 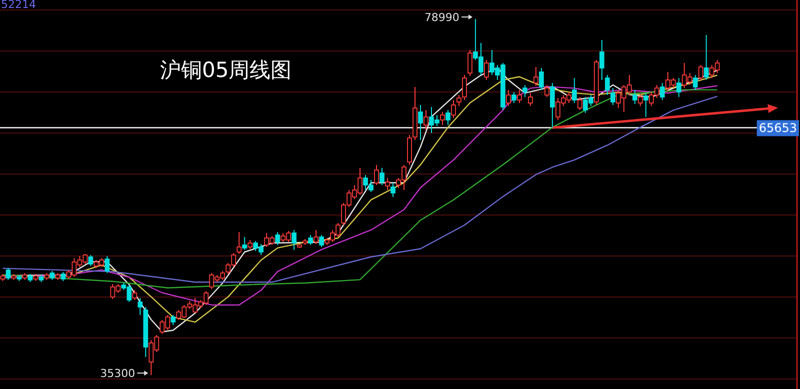 I want to click on text: 沪铜05周线图, so click(x=226, y=70).